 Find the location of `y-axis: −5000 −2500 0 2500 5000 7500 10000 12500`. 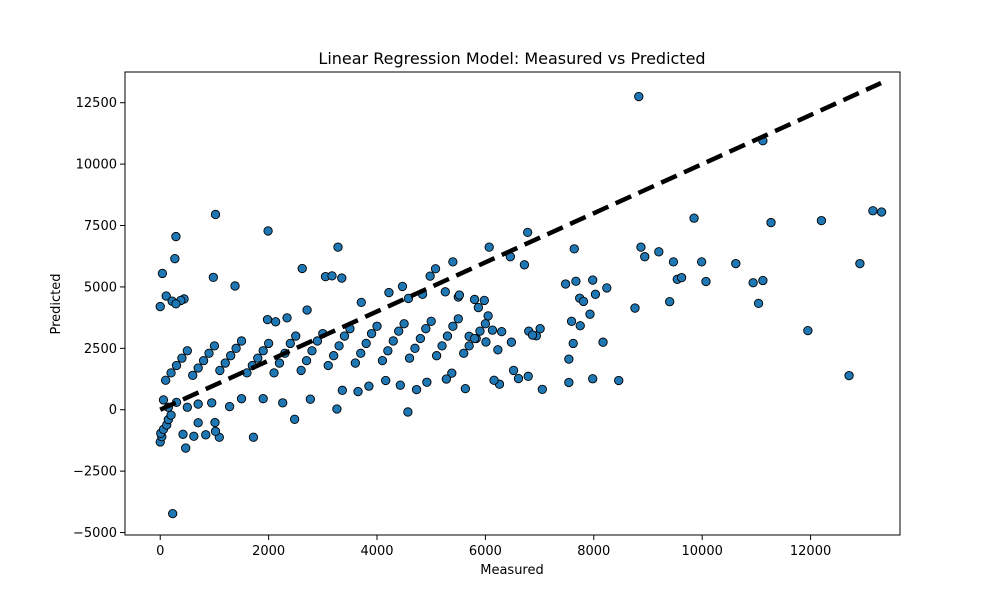

y-axis: −5000 −2500 0 2500 5000 7500 10000 12500 is located at coordinates (99, 318).